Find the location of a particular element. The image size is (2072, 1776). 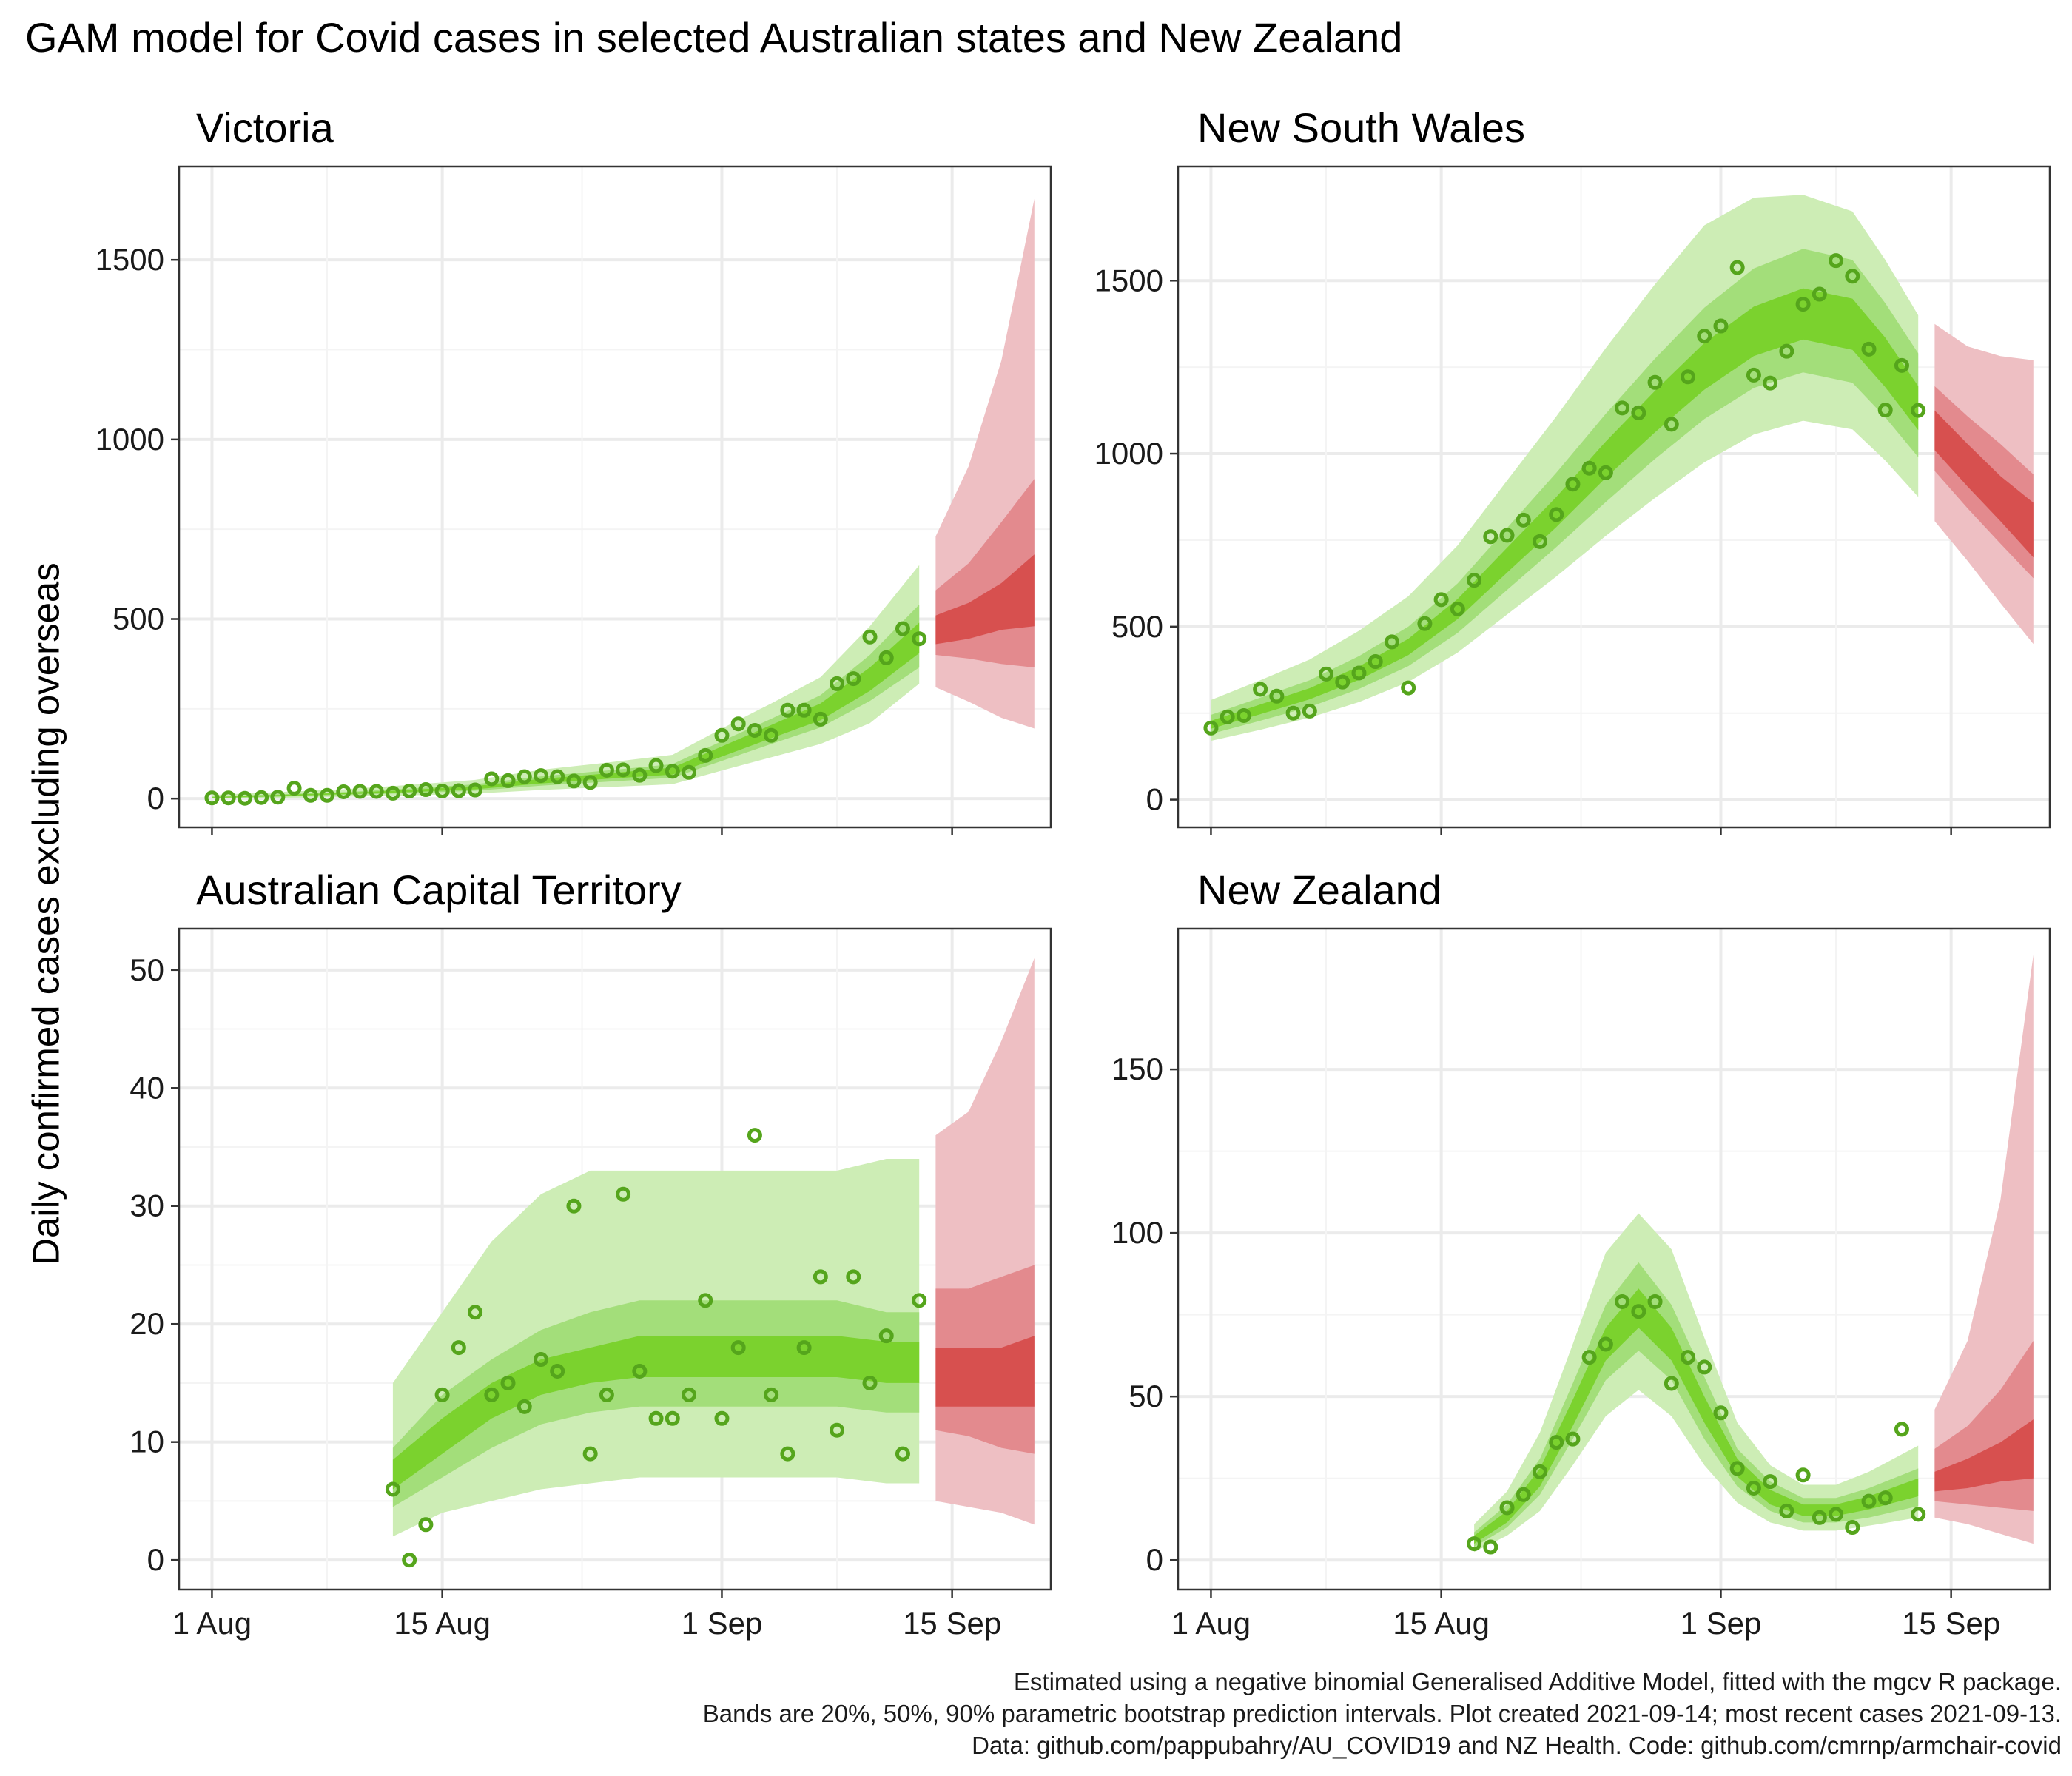

y-tick-label: 1000 is located at coordinates (1128, 453).